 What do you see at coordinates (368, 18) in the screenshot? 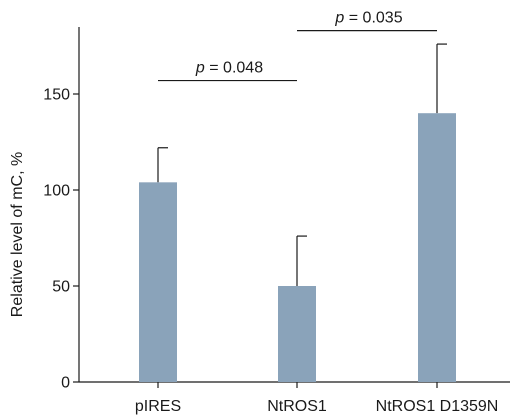
I see `p-value-label: p = 0.035` at bounding box center [368, 18].